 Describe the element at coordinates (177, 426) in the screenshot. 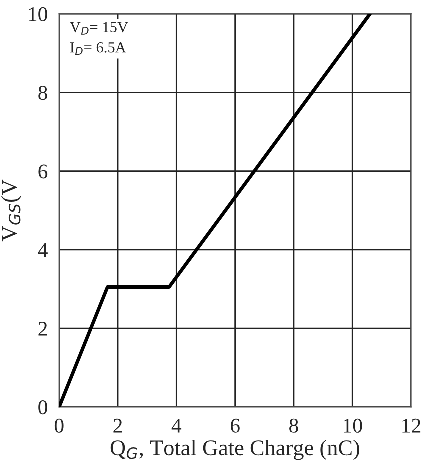

I see `x-tick-label: 4` at that location.